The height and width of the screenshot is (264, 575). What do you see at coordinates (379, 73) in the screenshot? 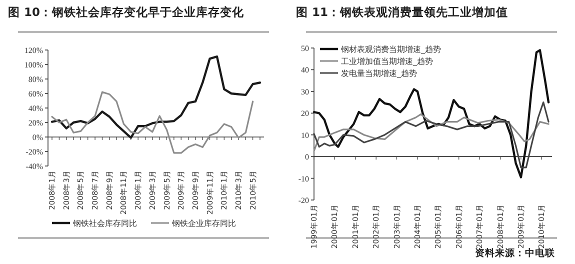
I see `legend-label: 发电量当期增速_趋势` at bounding box center [379, 73].